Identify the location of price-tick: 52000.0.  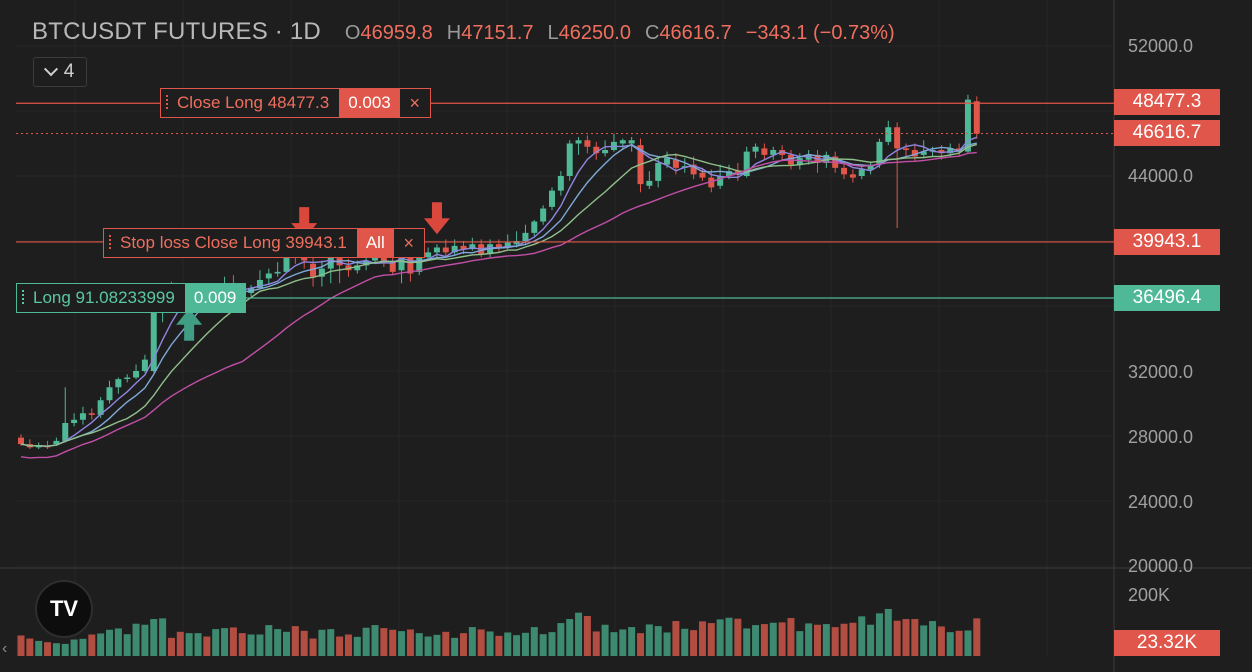
(1161, 46).